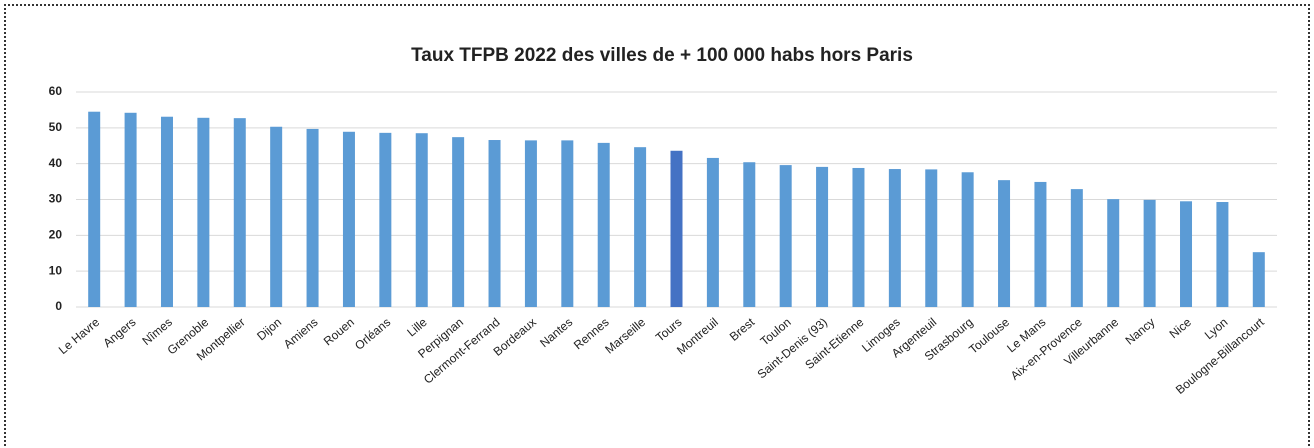 The height and width of the screenshot is (448, 1314). What do you see at coordinates (56, 91) in the screenshot?
I see `y-tick-label: 60` at bounding box center [56, 91].